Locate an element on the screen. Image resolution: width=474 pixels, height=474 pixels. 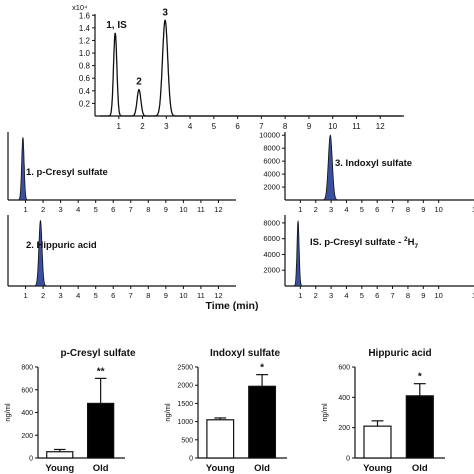
trace-label-main: IS. p-Cresyl sulfate - is located at coordinates (357, 242).